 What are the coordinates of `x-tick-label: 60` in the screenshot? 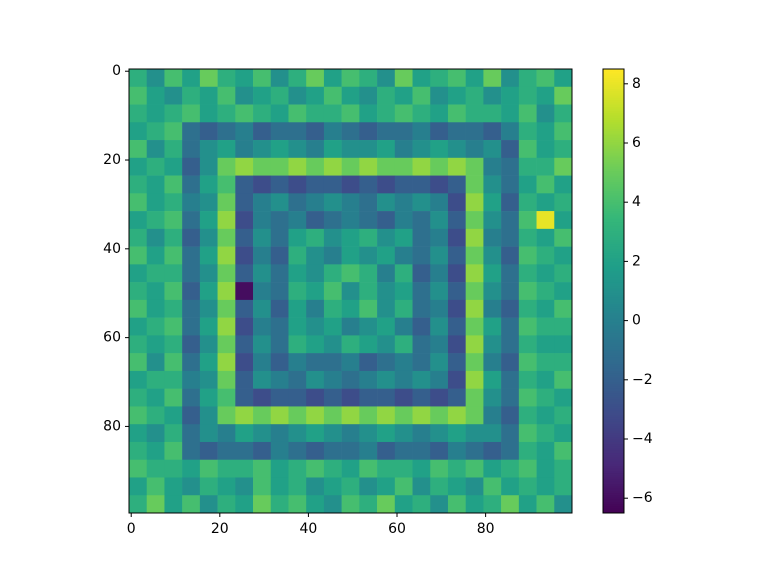 It's located at (397, 529).